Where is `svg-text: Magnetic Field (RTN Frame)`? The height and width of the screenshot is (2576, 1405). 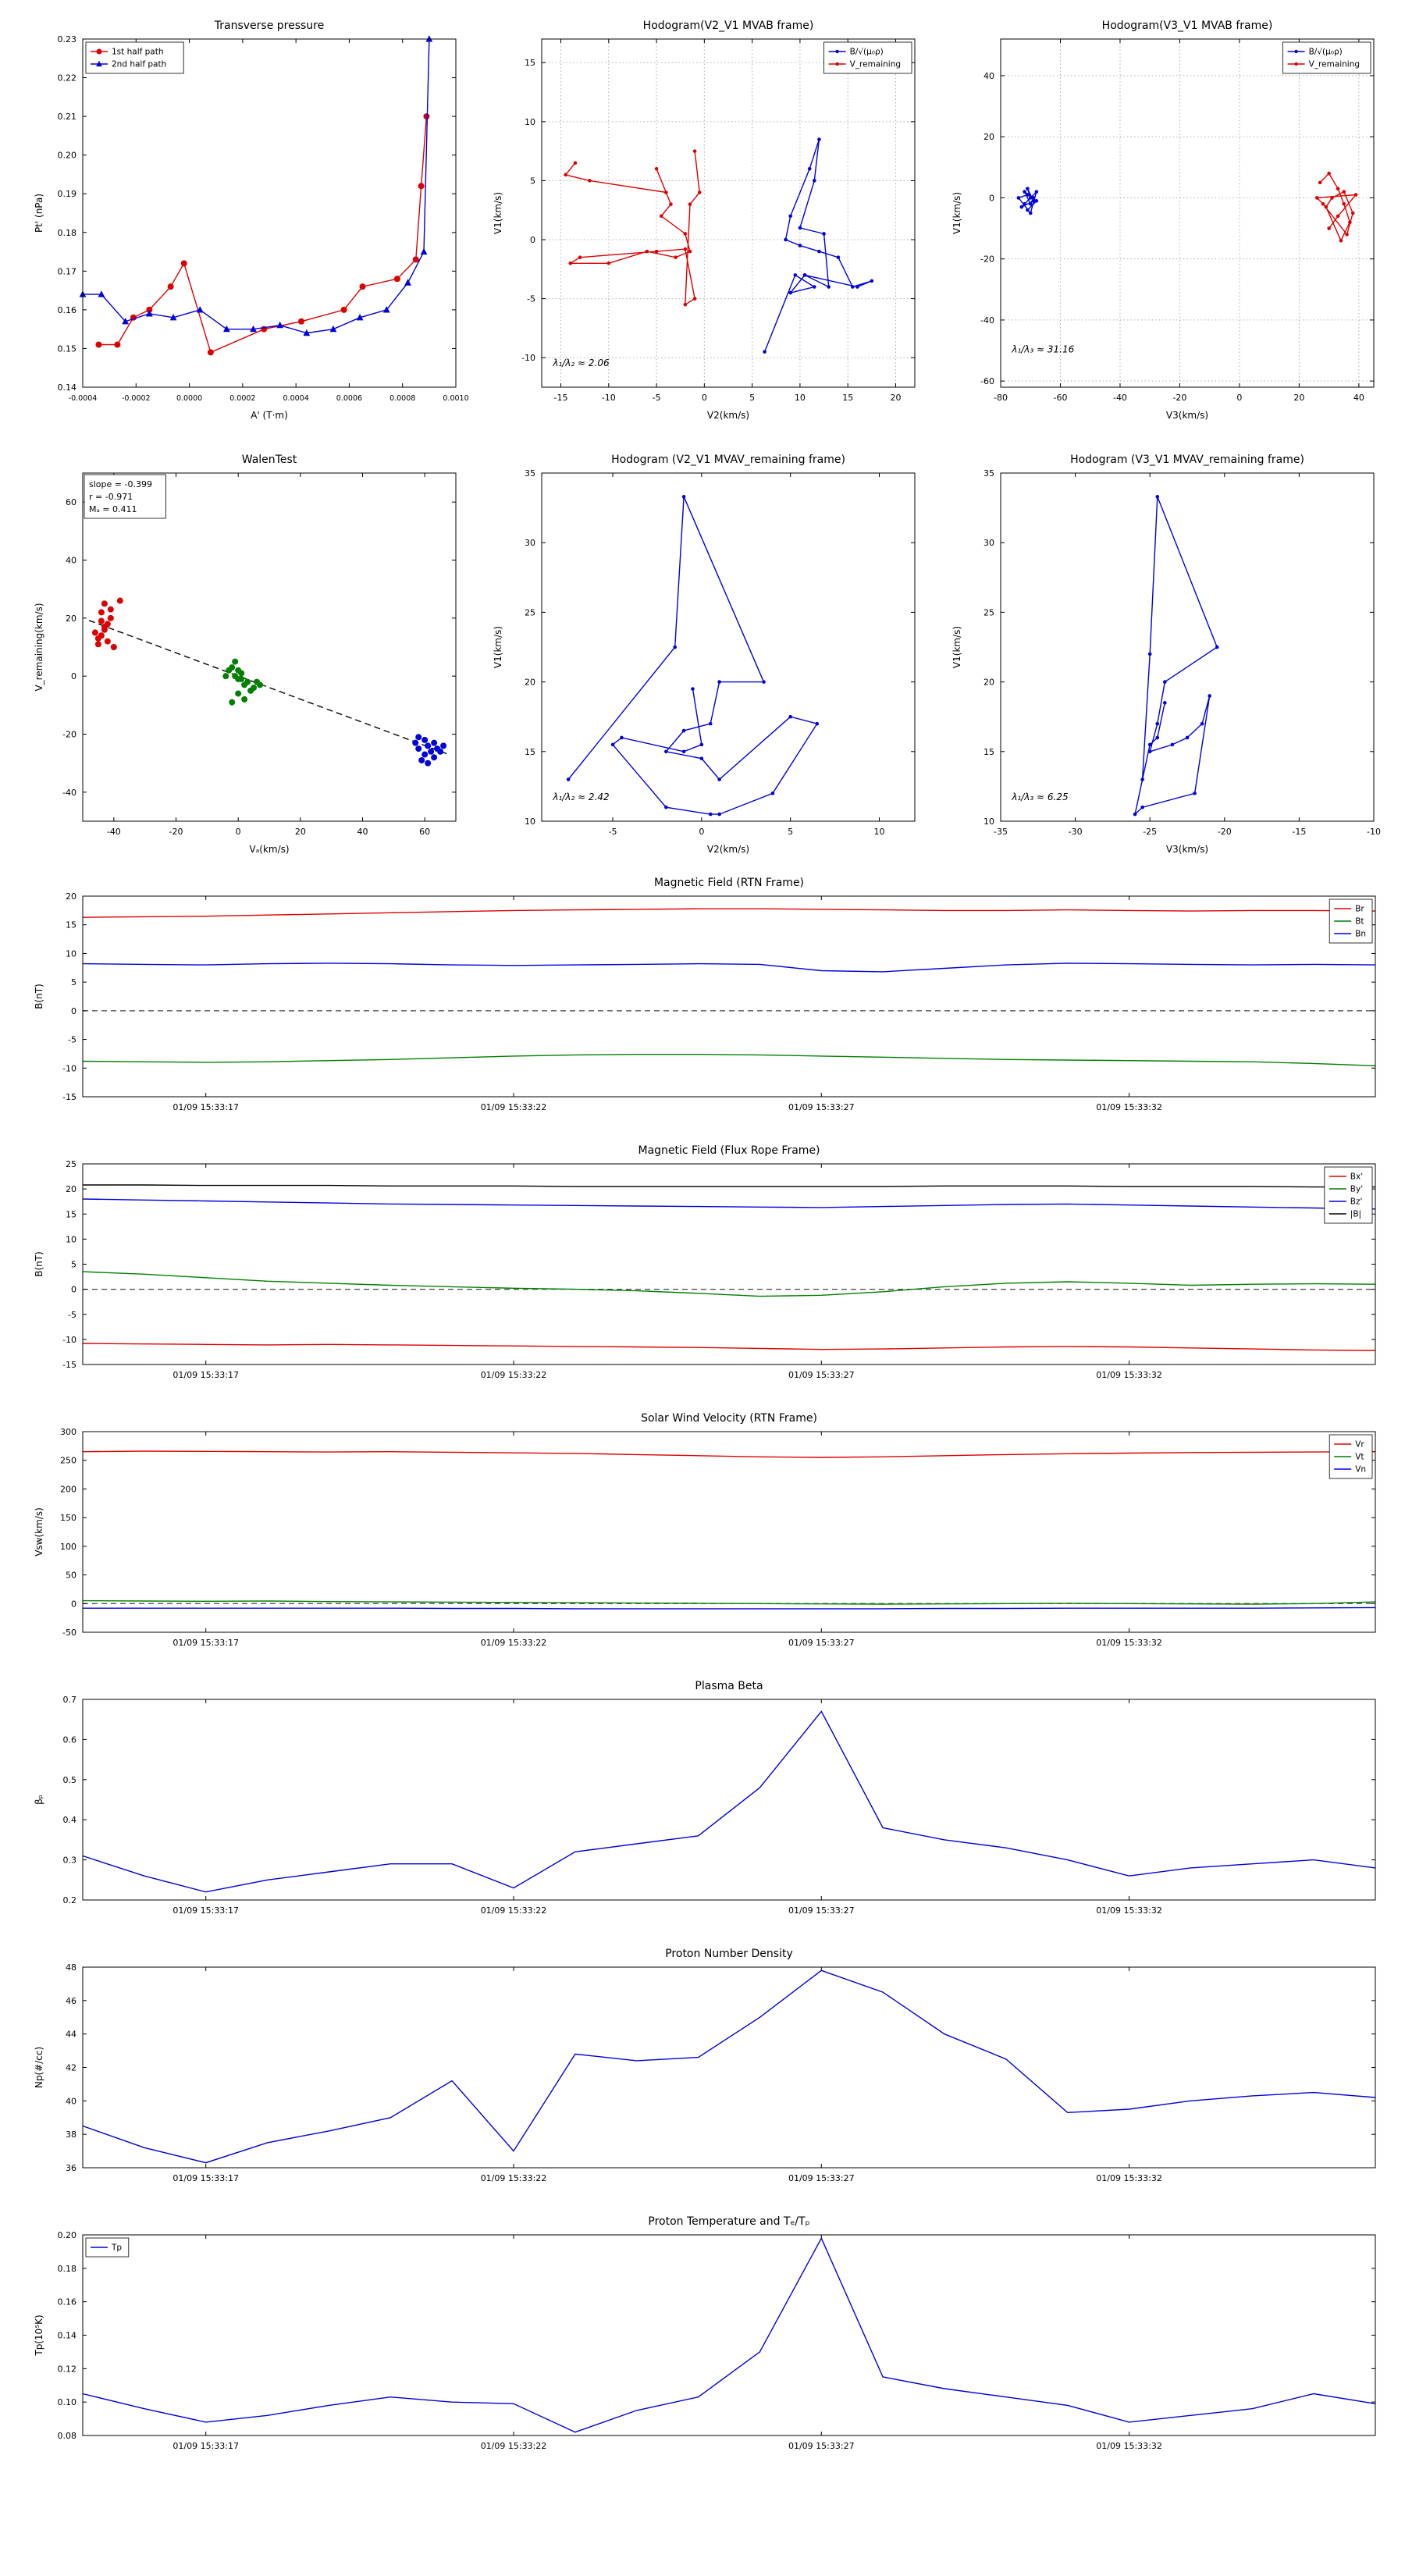 svg-text: Magnetic Field (RTN Frame) is located at coordinates (729, 883).